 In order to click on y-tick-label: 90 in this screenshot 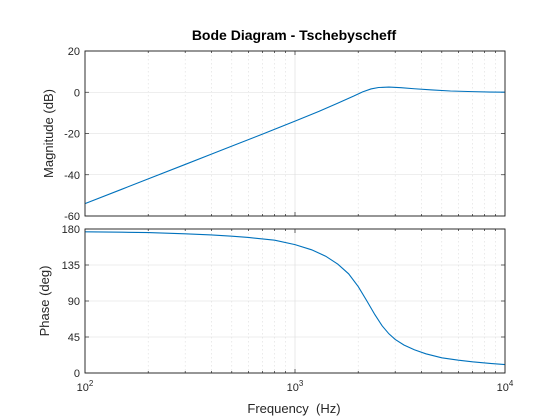, I will do `click(74, 302)`.